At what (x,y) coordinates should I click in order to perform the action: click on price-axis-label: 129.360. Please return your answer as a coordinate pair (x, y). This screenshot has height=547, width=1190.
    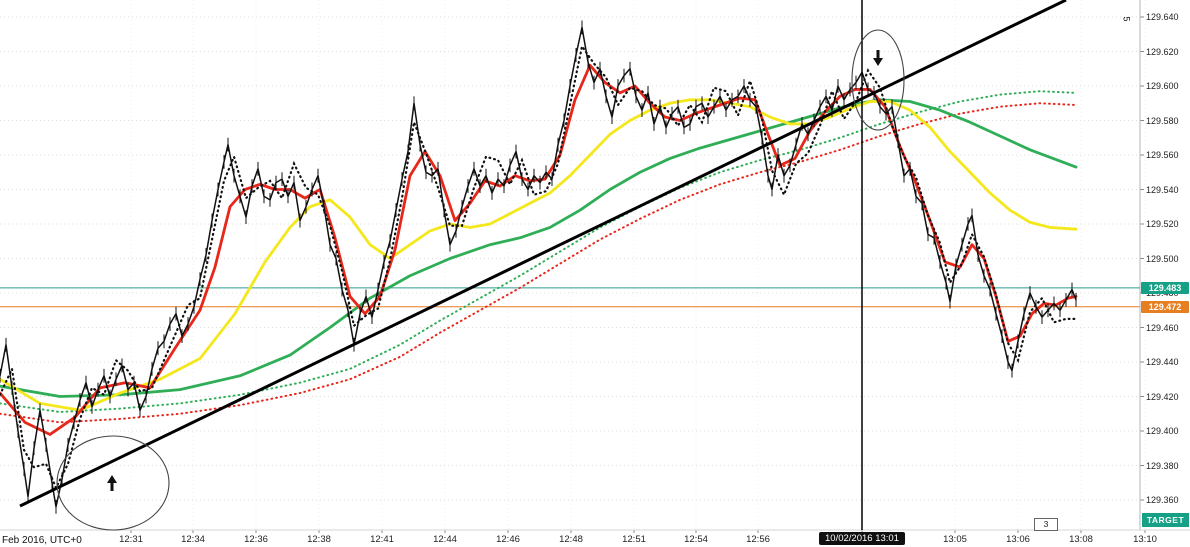
    Looking at the image, I should click on (1162, 500).